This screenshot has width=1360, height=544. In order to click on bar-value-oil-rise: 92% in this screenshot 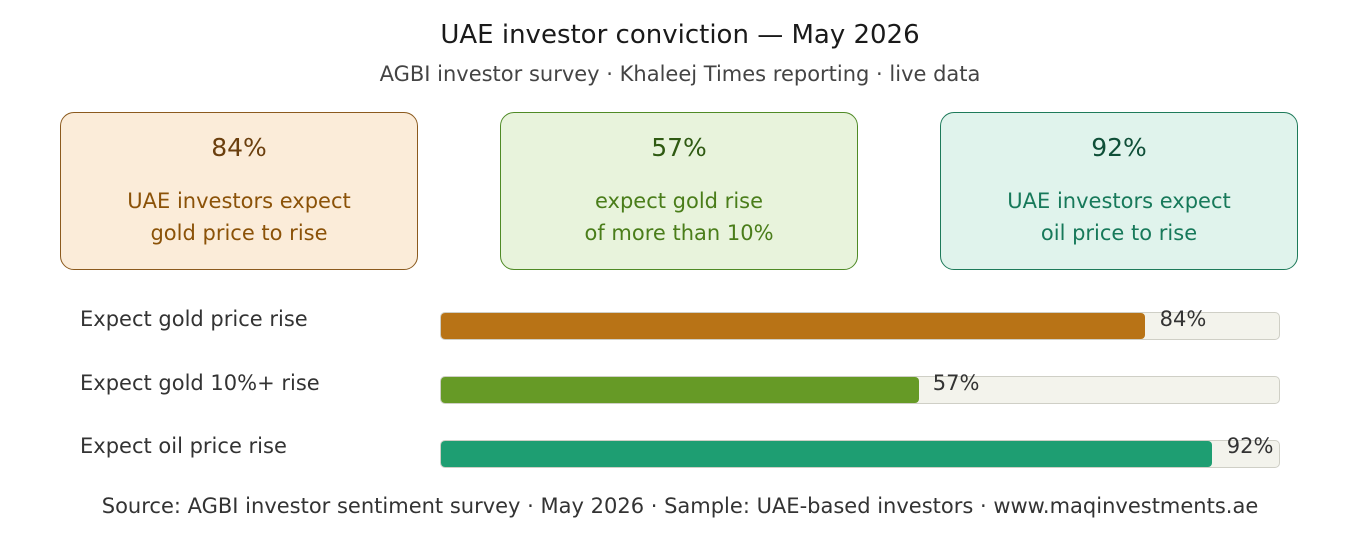, I will do `click(1250, 446)`.